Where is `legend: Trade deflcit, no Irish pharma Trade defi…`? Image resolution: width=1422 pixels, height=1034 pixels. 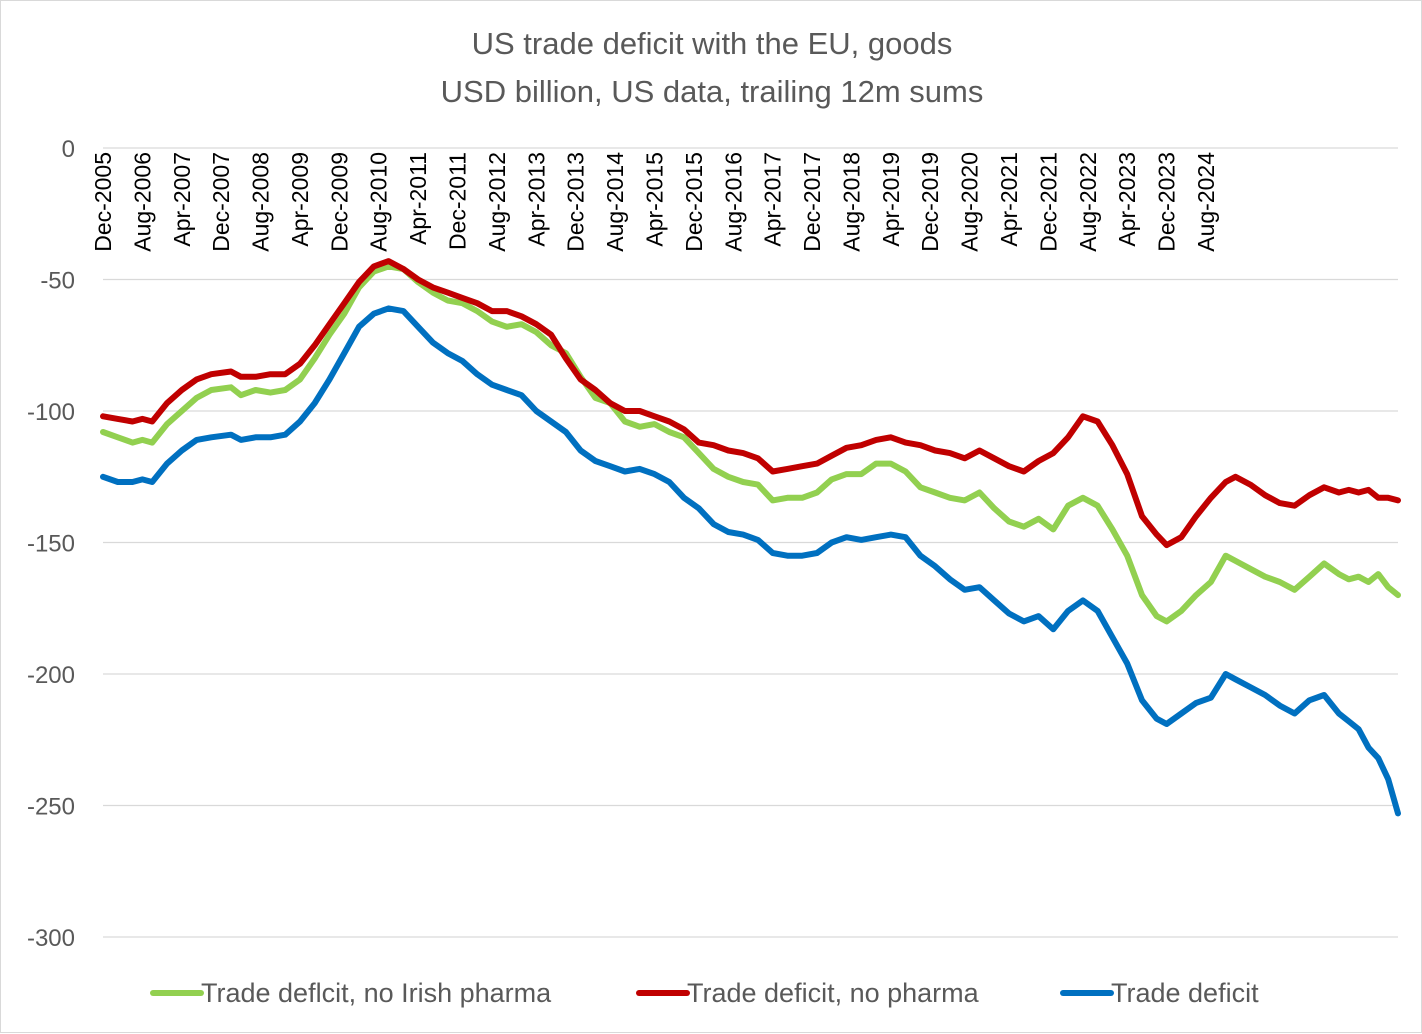 legend: Trade deflcit, no Irish pharma Trade defi… is located at coordinates (704, 993).